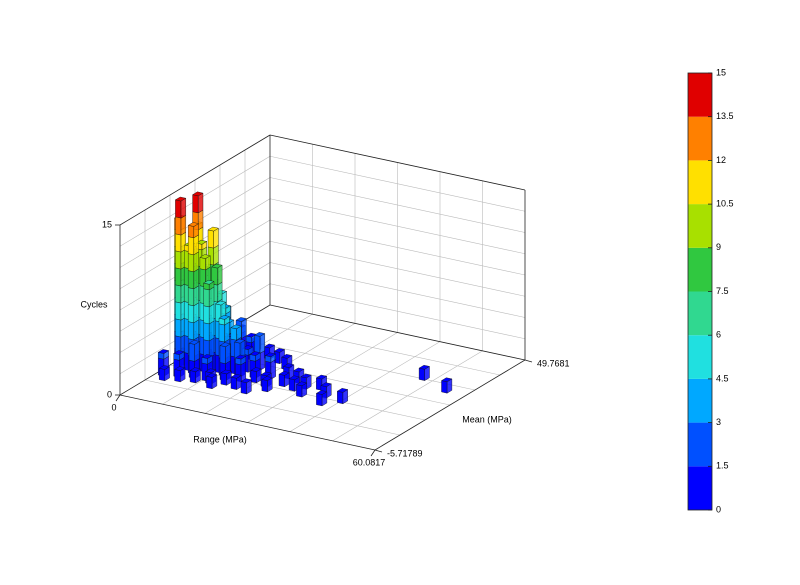 Image resolution: width=800 pixels, height=585 pixels. I want to click on z-tick-label: 0, so click(109, 394).